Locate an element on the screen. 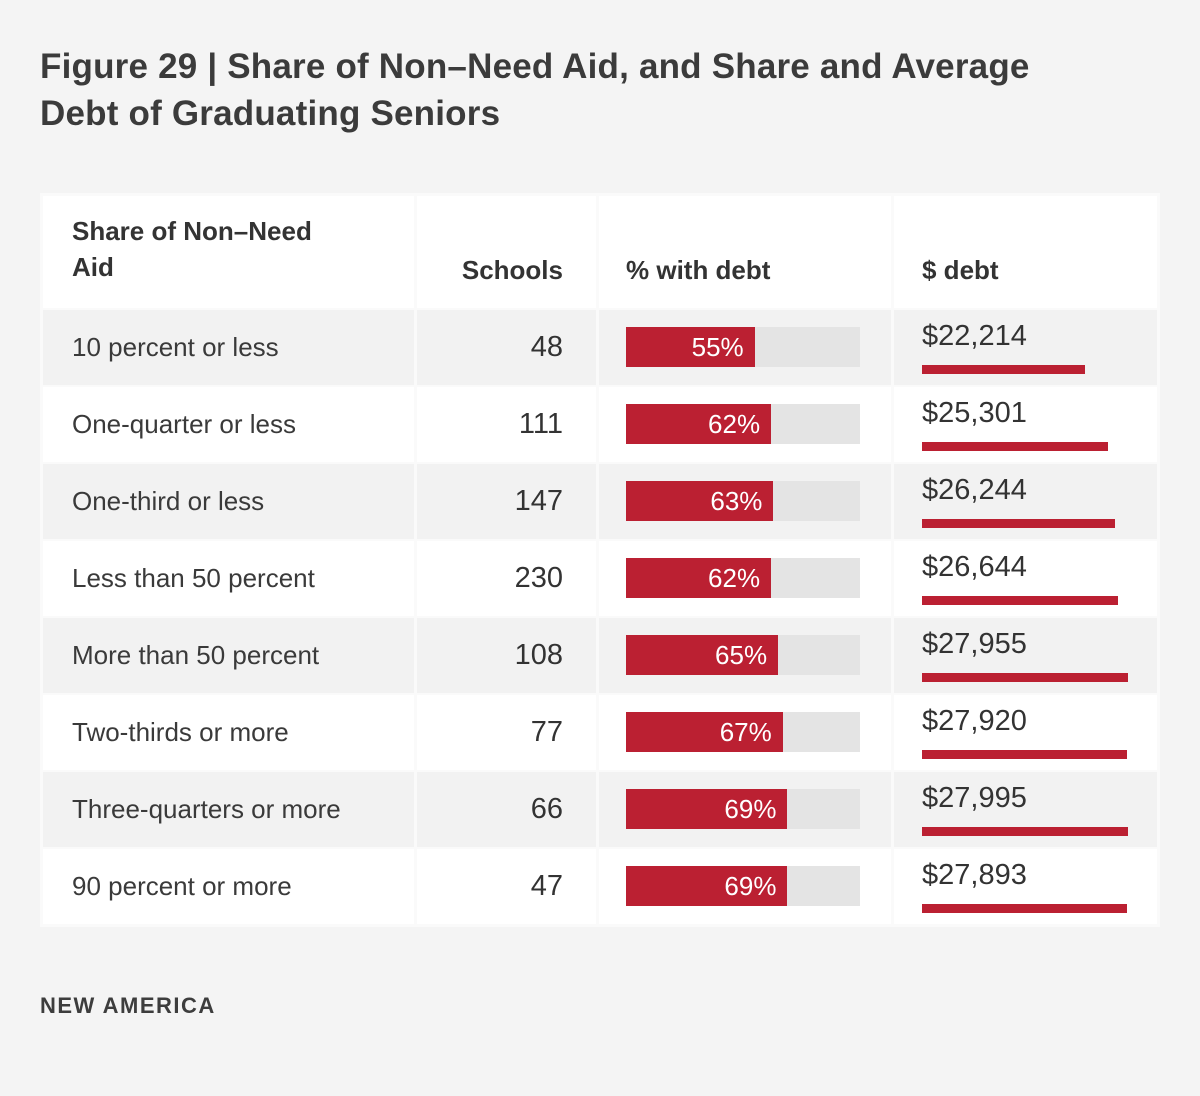  column-header-aid-share: Share of Non–Need Aid is located at coordinates (228, 251).